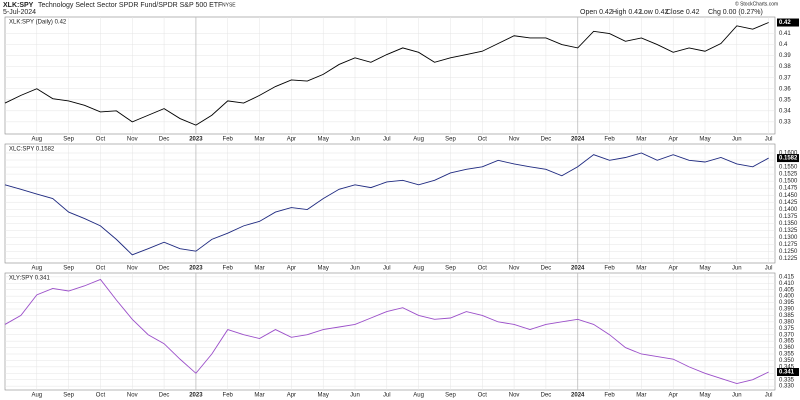  I want to click on x-tick-label: May, so click(323, 140).